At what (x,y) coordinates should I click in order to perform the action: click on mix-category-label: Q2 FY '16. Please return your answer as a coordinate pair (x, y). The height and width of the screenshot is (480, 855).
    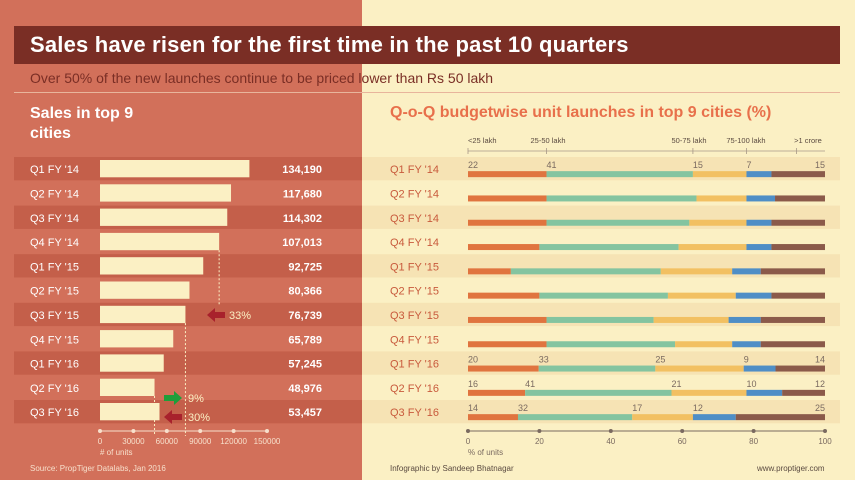
    Looking at the image, I should click on (414, 389).